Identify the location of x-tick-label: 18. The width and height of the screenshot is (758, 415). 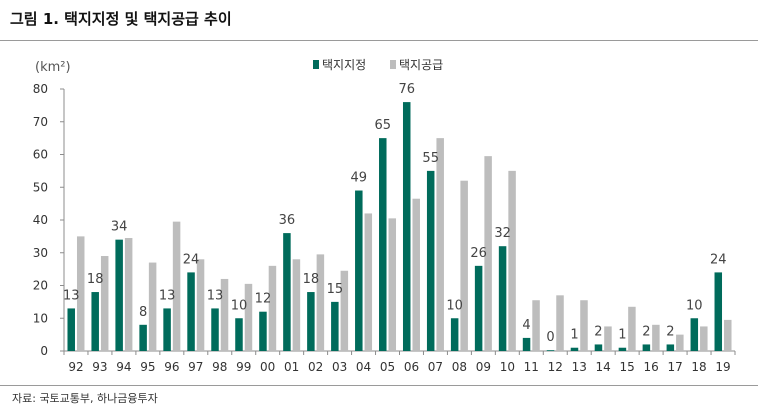
(698, 367).